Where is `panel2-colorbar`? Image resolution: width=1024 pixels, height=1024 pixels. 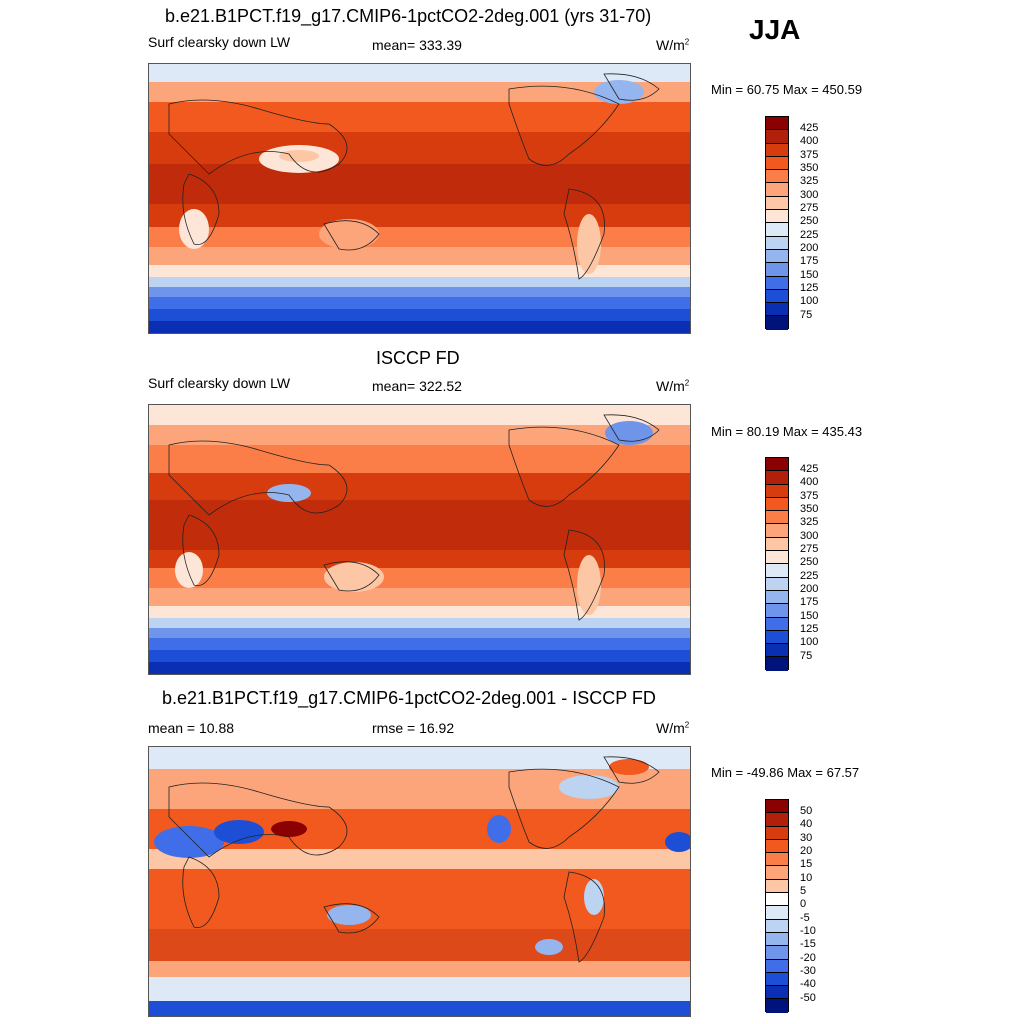
panel2-colorbar is located at coordinates (777, 564).